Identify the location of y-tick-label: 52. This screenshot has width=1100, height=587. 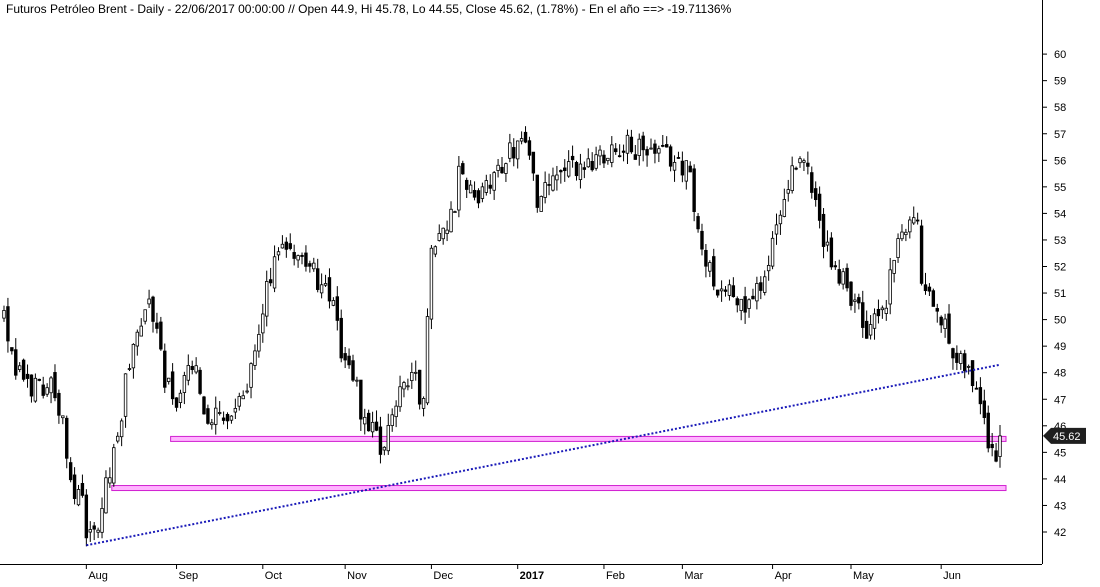
(1060, 268).